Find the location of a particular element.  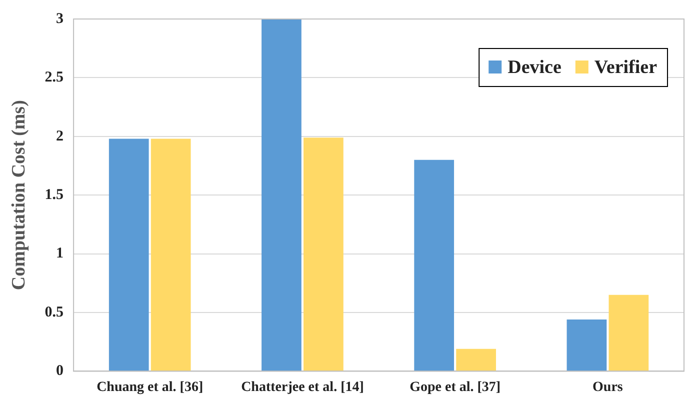

legend-label: Device is located at coordinates (535, 67).